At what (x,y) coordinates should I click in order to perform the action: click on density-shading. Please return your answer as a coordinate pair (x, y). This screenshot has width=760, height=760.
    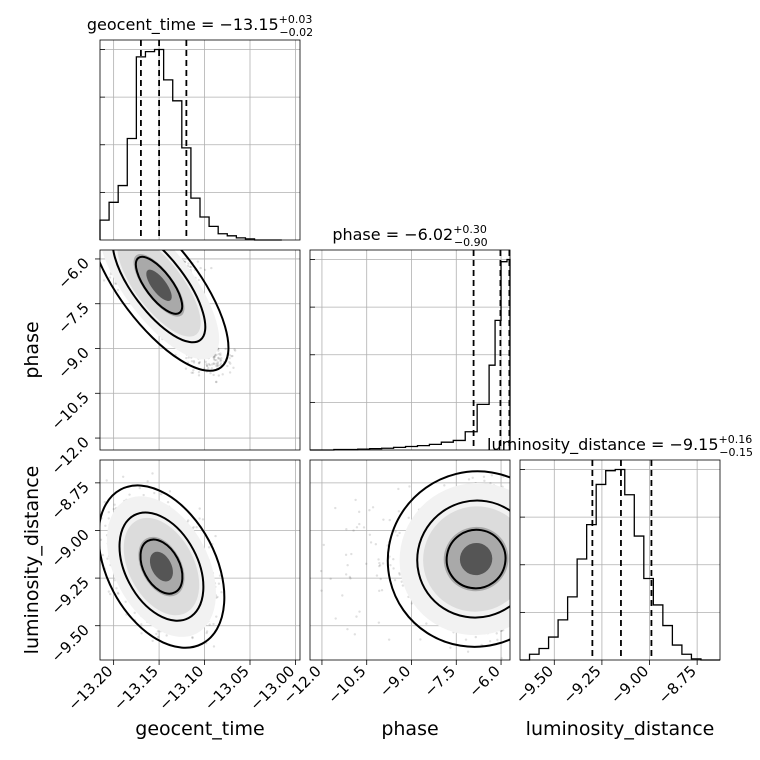
    Looking at the image, I should click on (160, 305).